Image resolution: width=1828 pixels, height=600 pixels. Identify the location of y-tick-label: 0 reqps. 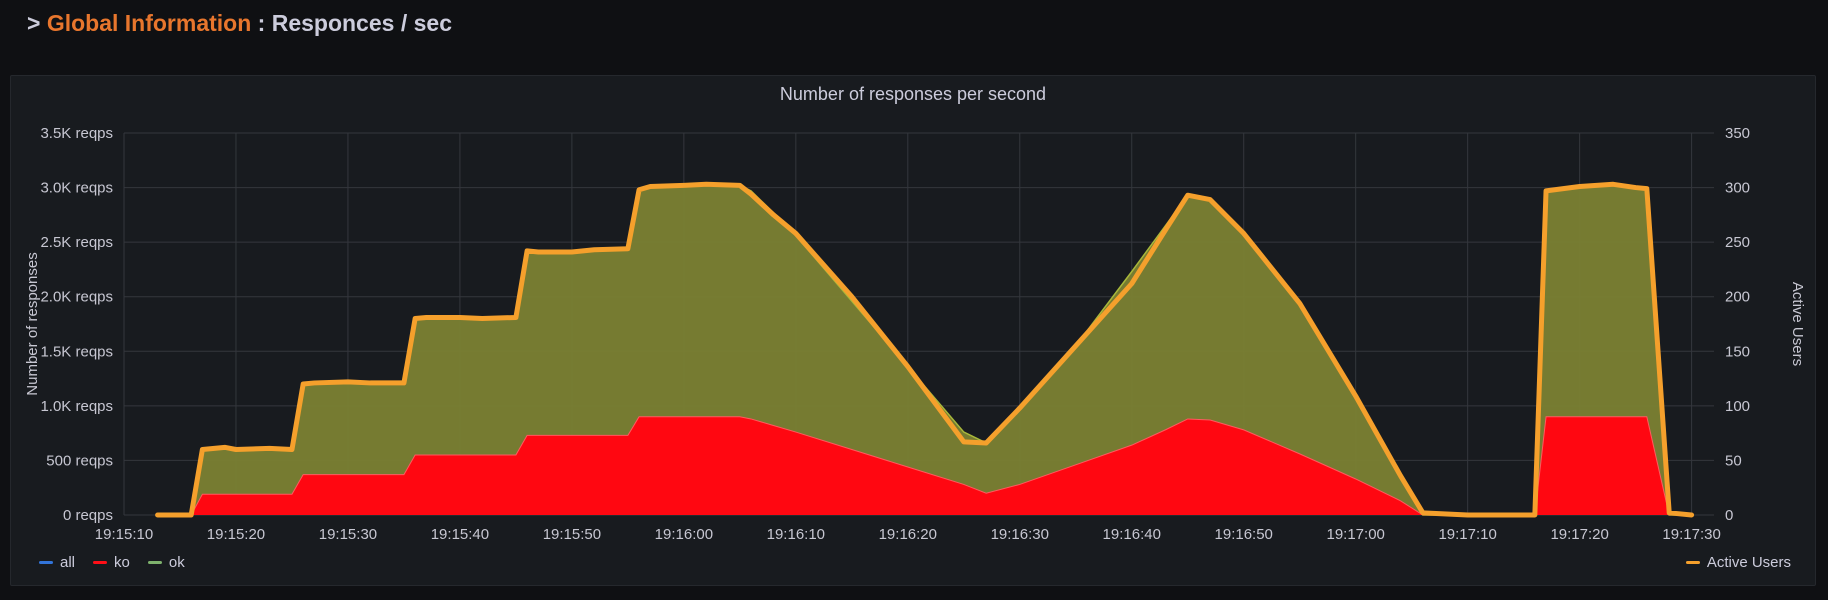
(88, 515).